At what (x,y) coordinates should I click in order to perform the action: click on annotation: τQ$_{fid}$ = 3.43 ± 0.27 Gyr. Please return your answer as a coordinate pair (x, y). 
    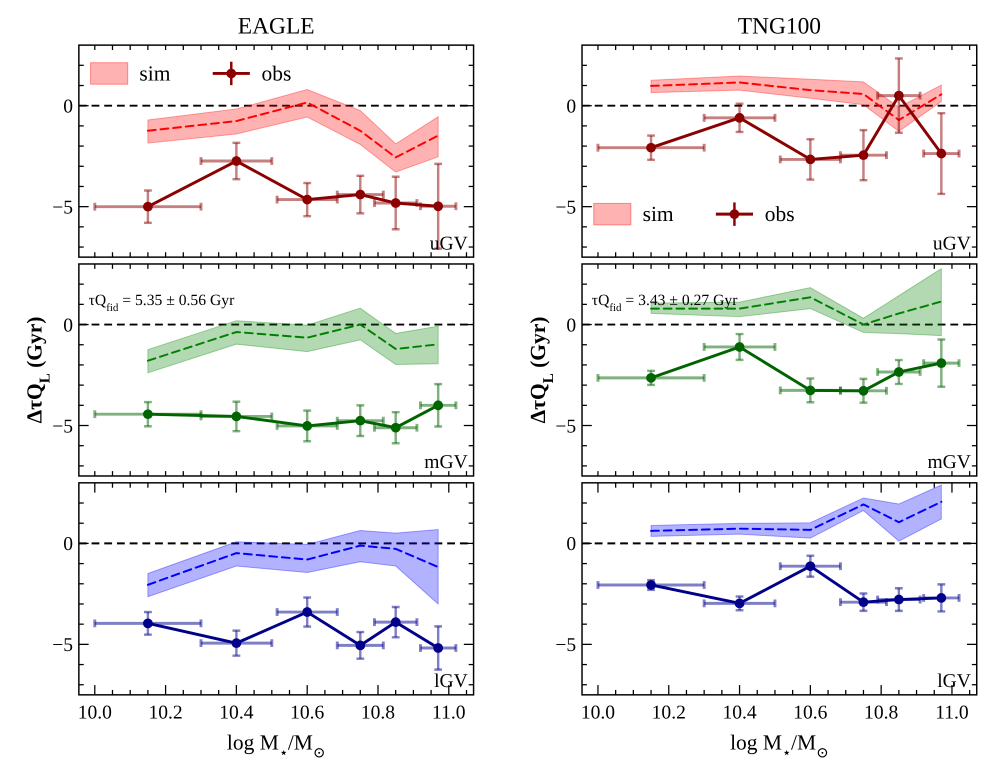
    Looking at the image, I should click on (665, 303).